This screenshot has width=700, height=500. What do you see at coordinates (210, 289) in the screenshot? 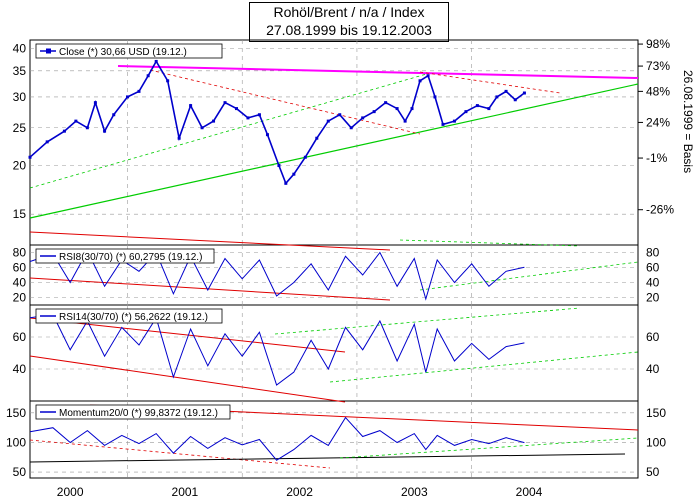
I see `rsi8-trend-lower` at bounding box center [210, 289].